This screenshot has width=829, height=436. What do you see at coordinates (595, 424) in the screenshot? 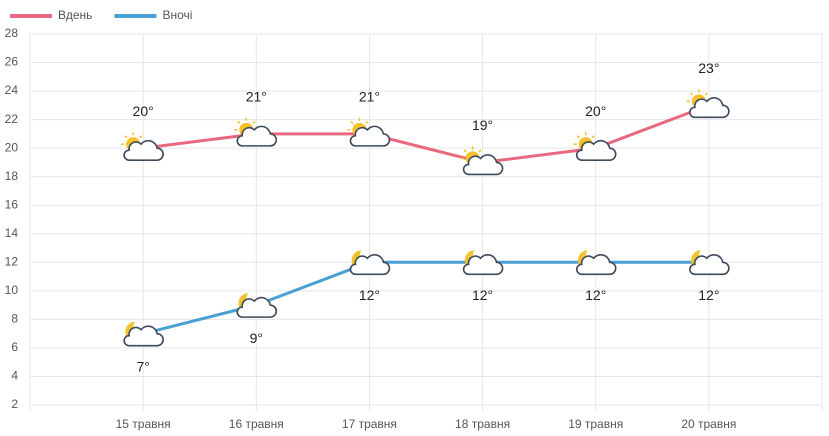
I see `x-tick-label: 19 травня` at bounding box center [595, 424].